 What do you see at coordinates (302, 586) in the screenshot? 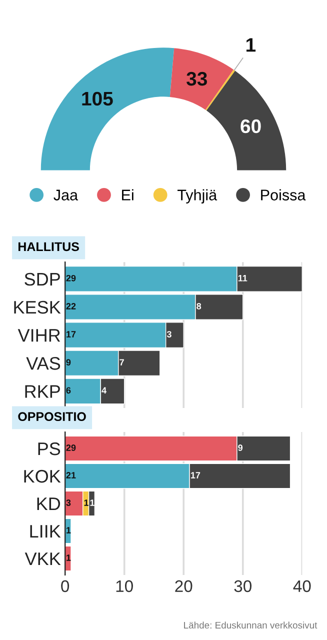
I see `x-tick-label: 40` at bounding box center [302, 586].